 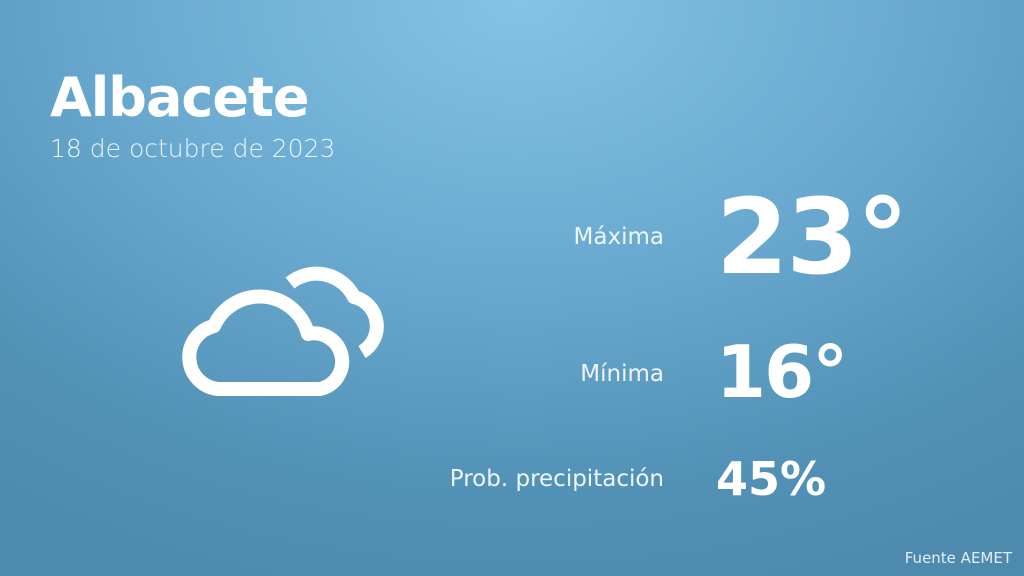 What do you see at coordinates (782, 372) in the screenshot?
I see `min-temp-value: 16°` at bounding box center [782, 372].